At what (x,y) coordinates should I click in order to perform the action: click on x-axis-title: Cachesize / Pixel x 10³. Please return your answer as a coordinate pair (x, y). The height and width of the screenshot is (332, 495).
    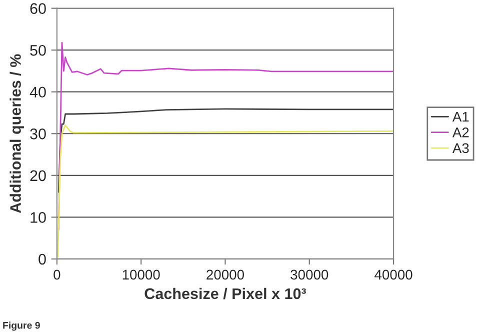
    Looking at the image, I should click on (225, 294).